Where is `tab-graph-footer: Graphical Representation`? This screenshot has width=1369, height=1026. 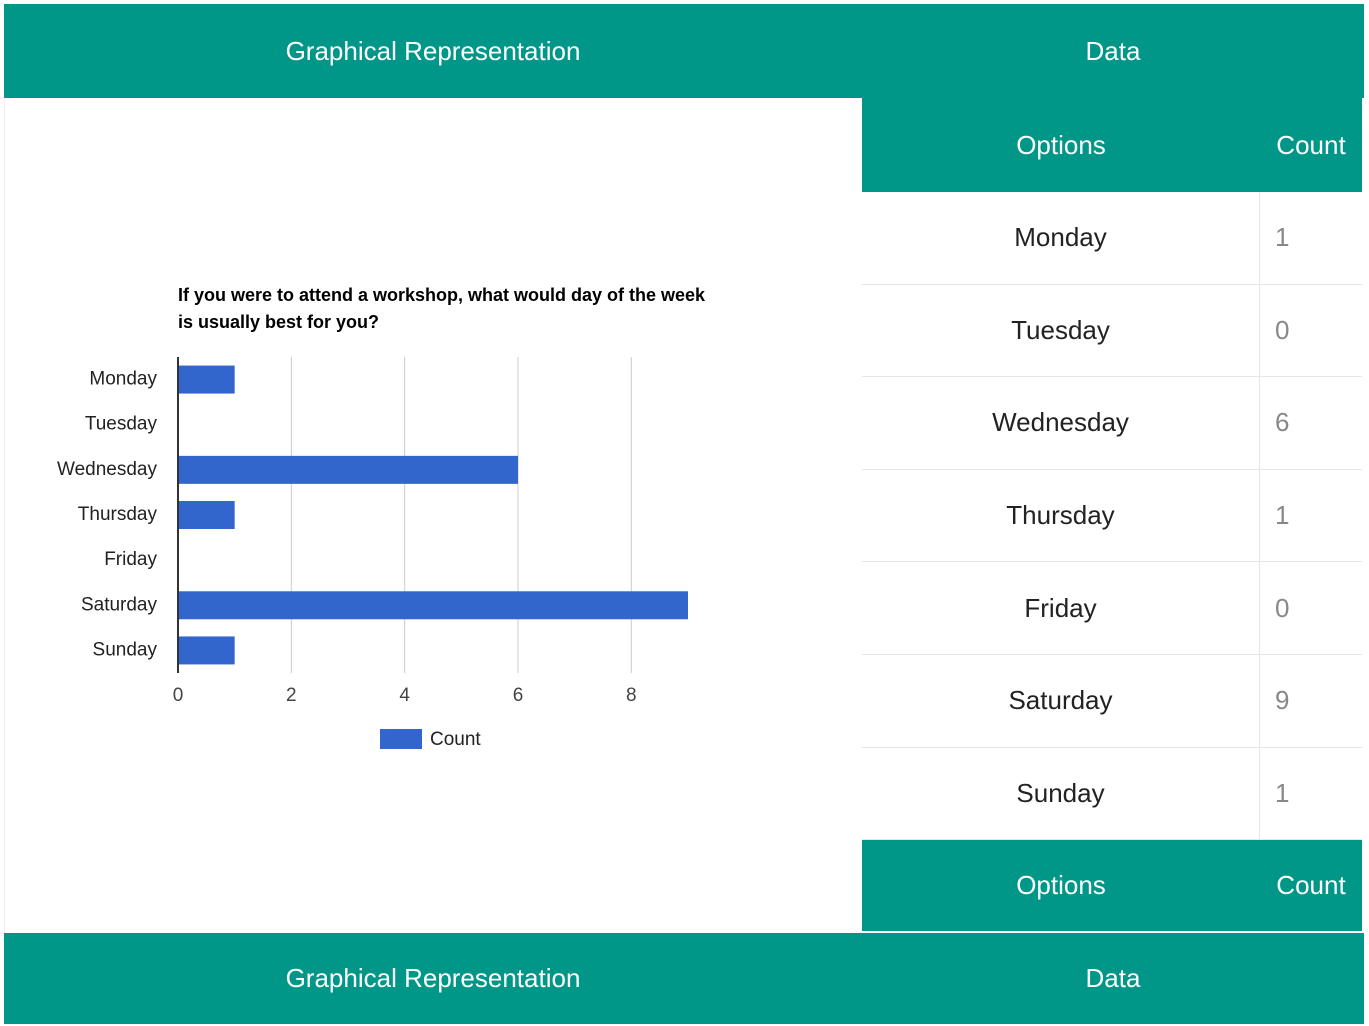 tab-graph-footer: Graphical Representation is located at coordinates (433, 978).